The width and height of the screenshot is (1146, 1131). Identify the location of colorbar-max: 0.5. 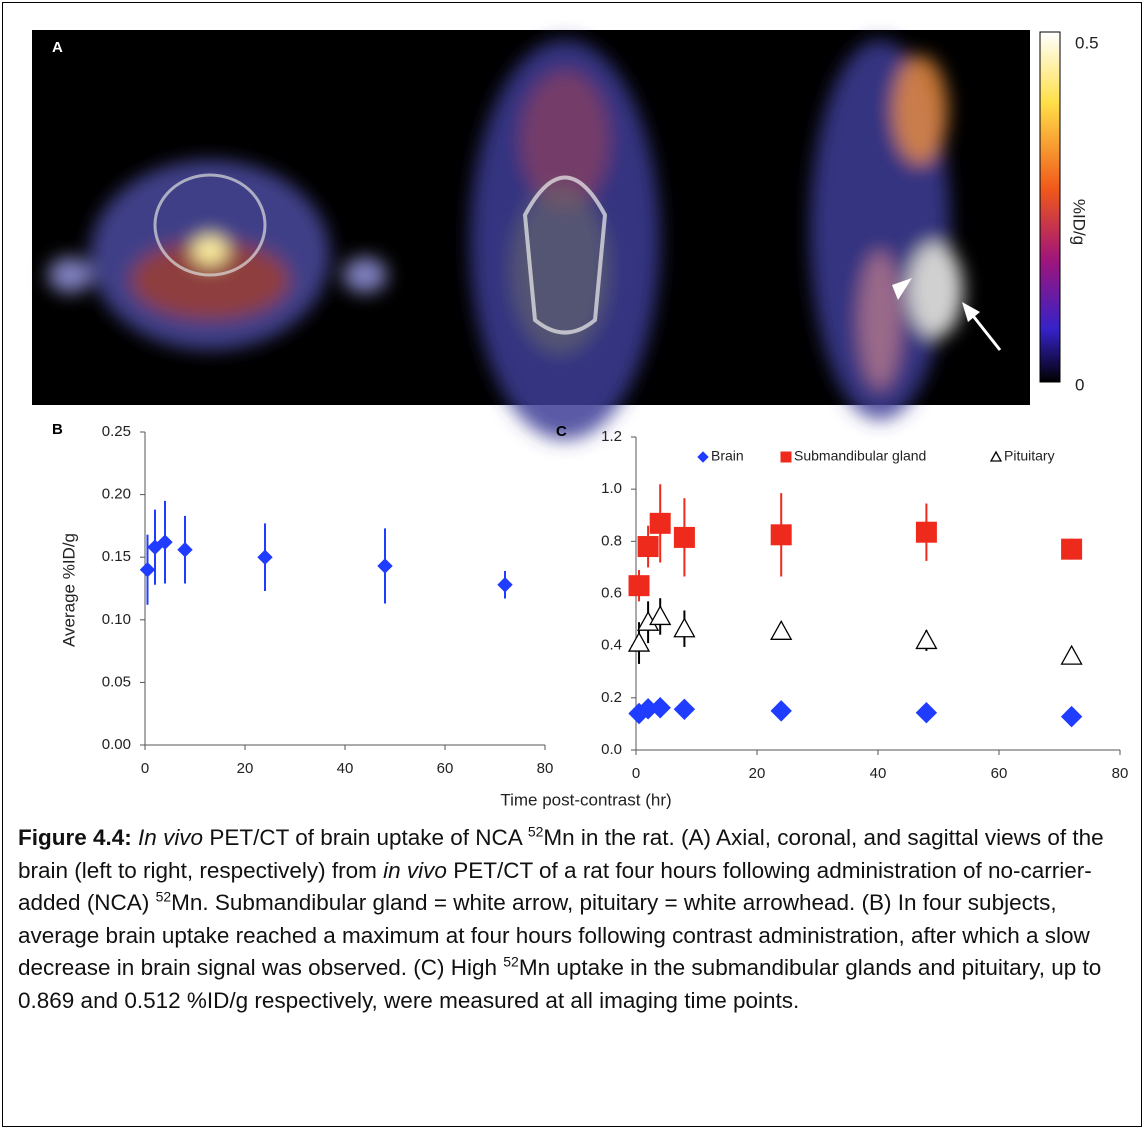
(1087, 42).